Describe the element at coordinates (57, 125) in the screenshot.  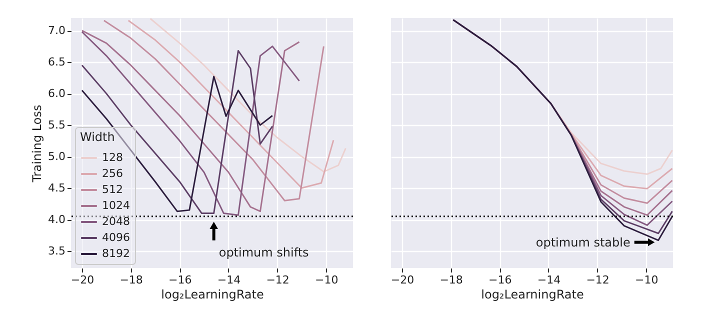
I see `y-tick-label: 5.5` at that location.